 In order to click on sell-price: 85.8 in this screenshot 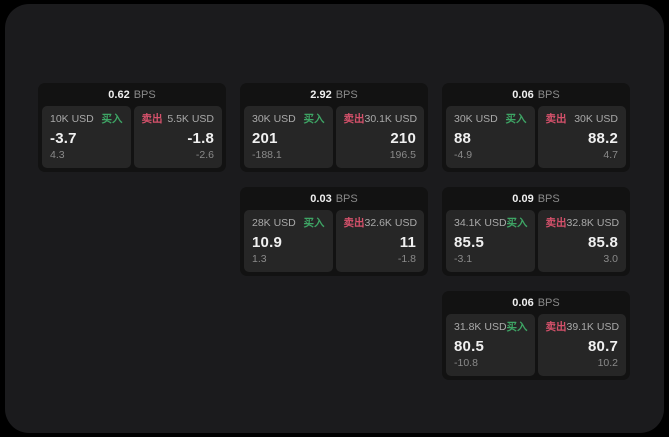, I will do `click(603, 242)`.